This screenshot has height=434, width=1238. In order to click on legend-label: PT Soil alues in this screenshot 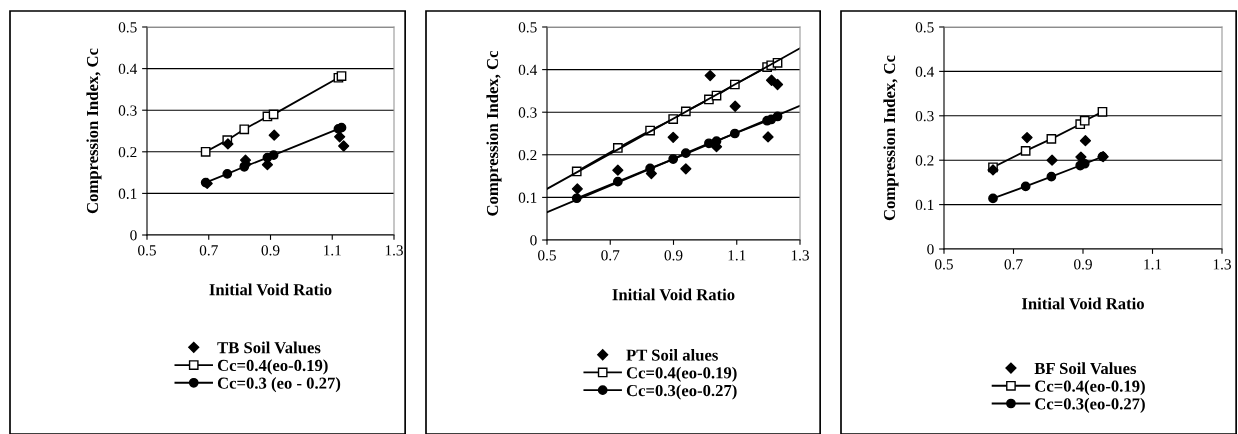, I will do `click(672, 355)`.